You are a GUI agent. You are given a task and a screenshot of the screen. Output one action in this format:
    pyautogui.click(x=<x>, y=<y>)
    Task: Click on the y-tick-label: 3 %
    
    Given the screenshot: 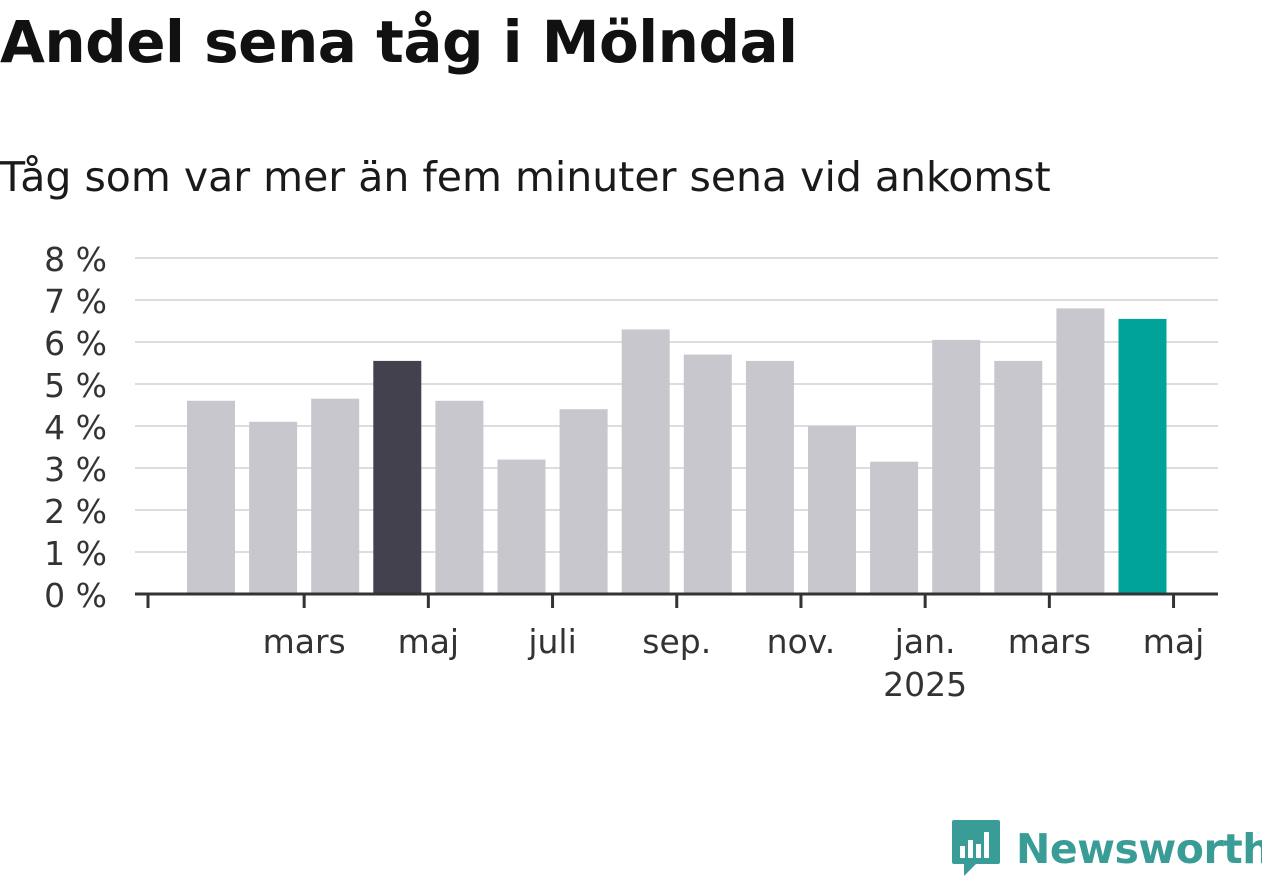 What is the action you would take?
    pyautogui.click(x=75, y=469)
    